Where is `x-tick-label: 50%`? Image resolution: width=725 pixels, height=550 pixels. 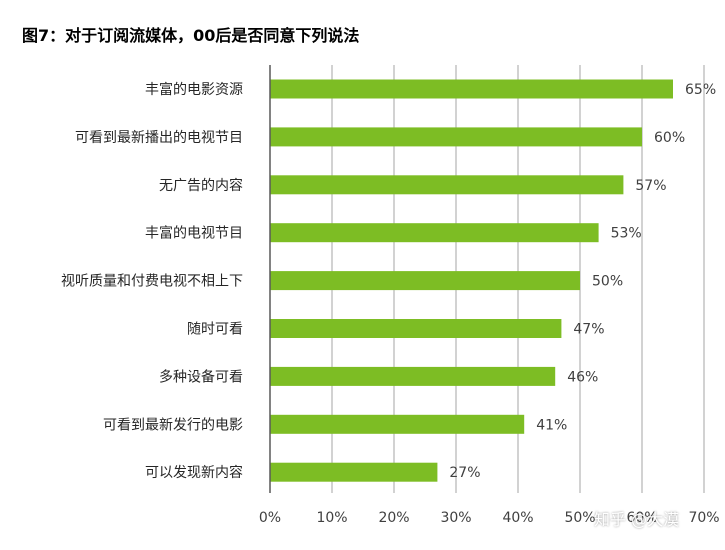
x-tick-label: 50% is located at coordinates (579, 518).